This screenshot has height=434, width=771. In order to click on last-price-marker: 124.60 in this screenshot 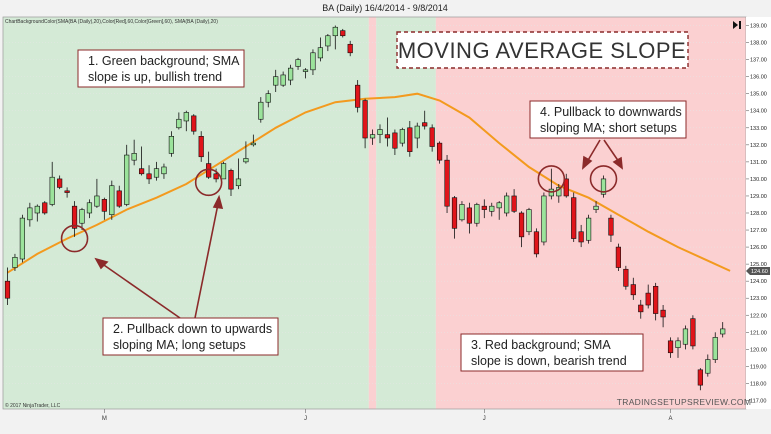, I will do `click(758, 270)`.